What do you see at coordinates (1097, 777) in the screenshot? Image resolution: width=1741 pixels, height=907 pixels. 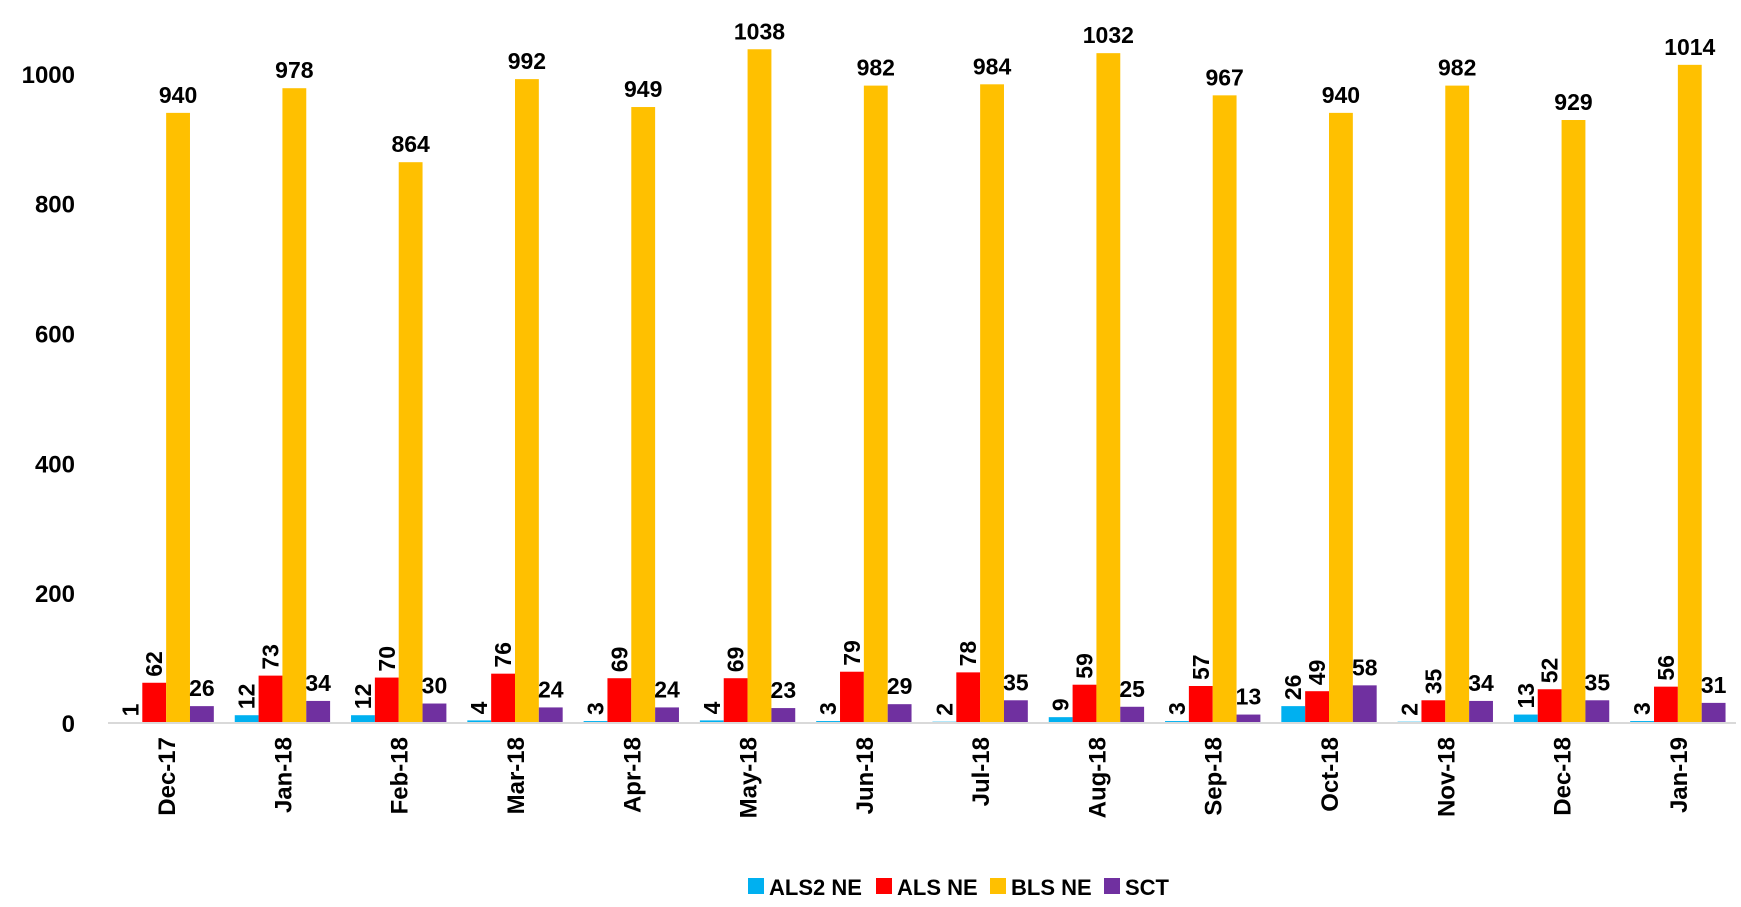 I see `x-tick-label: Aug-18` at bounding box center [1097, 777].